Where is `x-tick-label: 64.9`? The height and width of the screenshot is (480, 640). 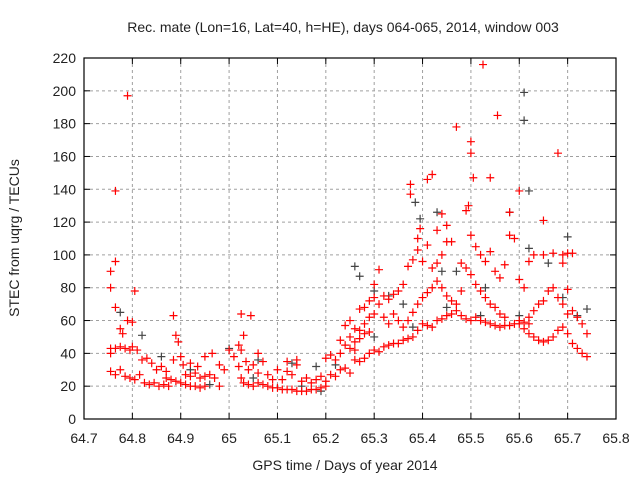 x-tick-label: 64.9 is located at coordinates (180, 438).